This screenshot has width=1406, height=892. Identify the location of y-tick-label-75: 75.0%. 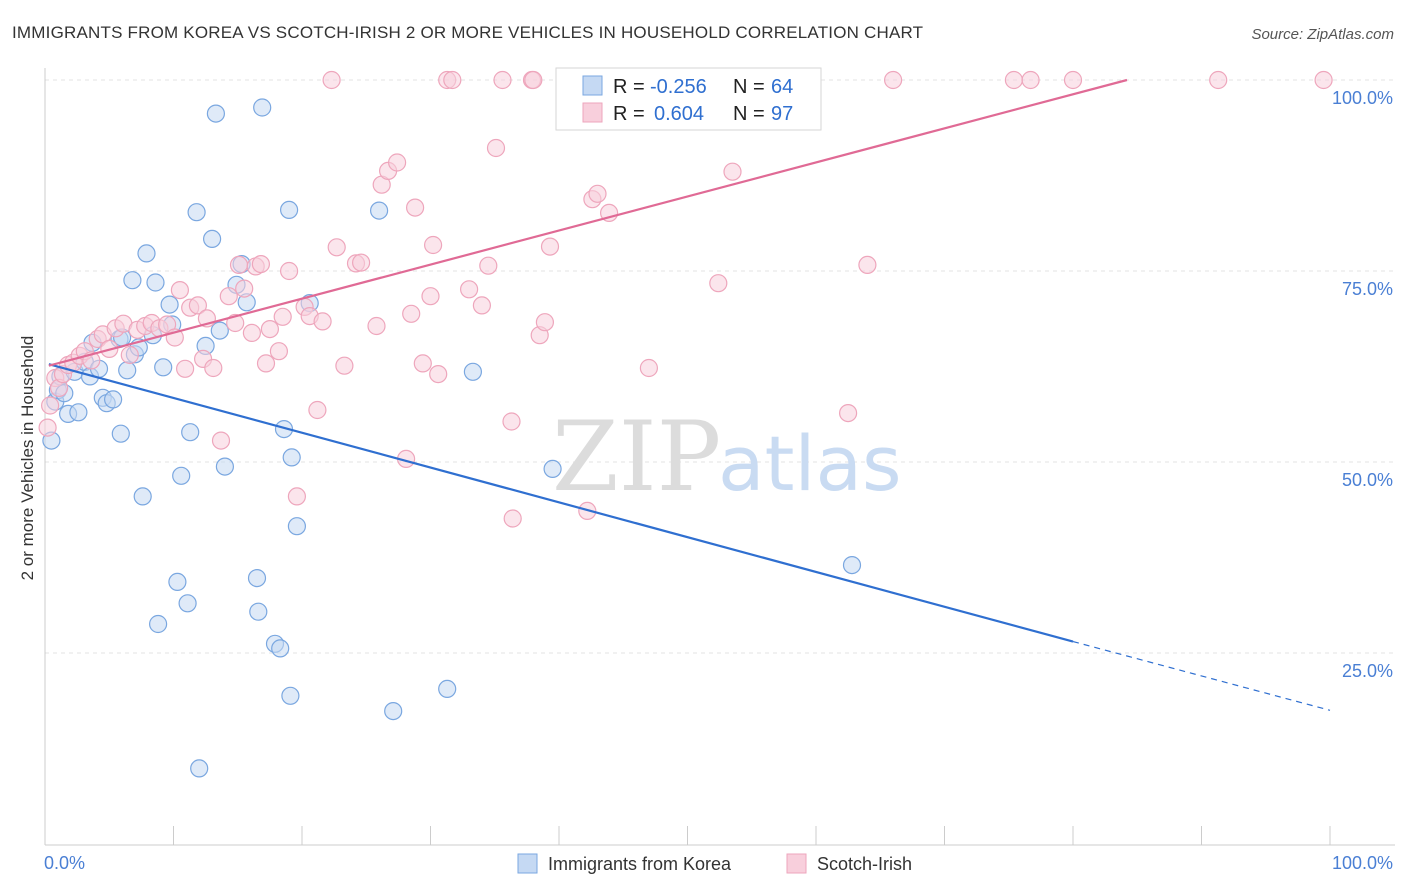
(1367, 289).